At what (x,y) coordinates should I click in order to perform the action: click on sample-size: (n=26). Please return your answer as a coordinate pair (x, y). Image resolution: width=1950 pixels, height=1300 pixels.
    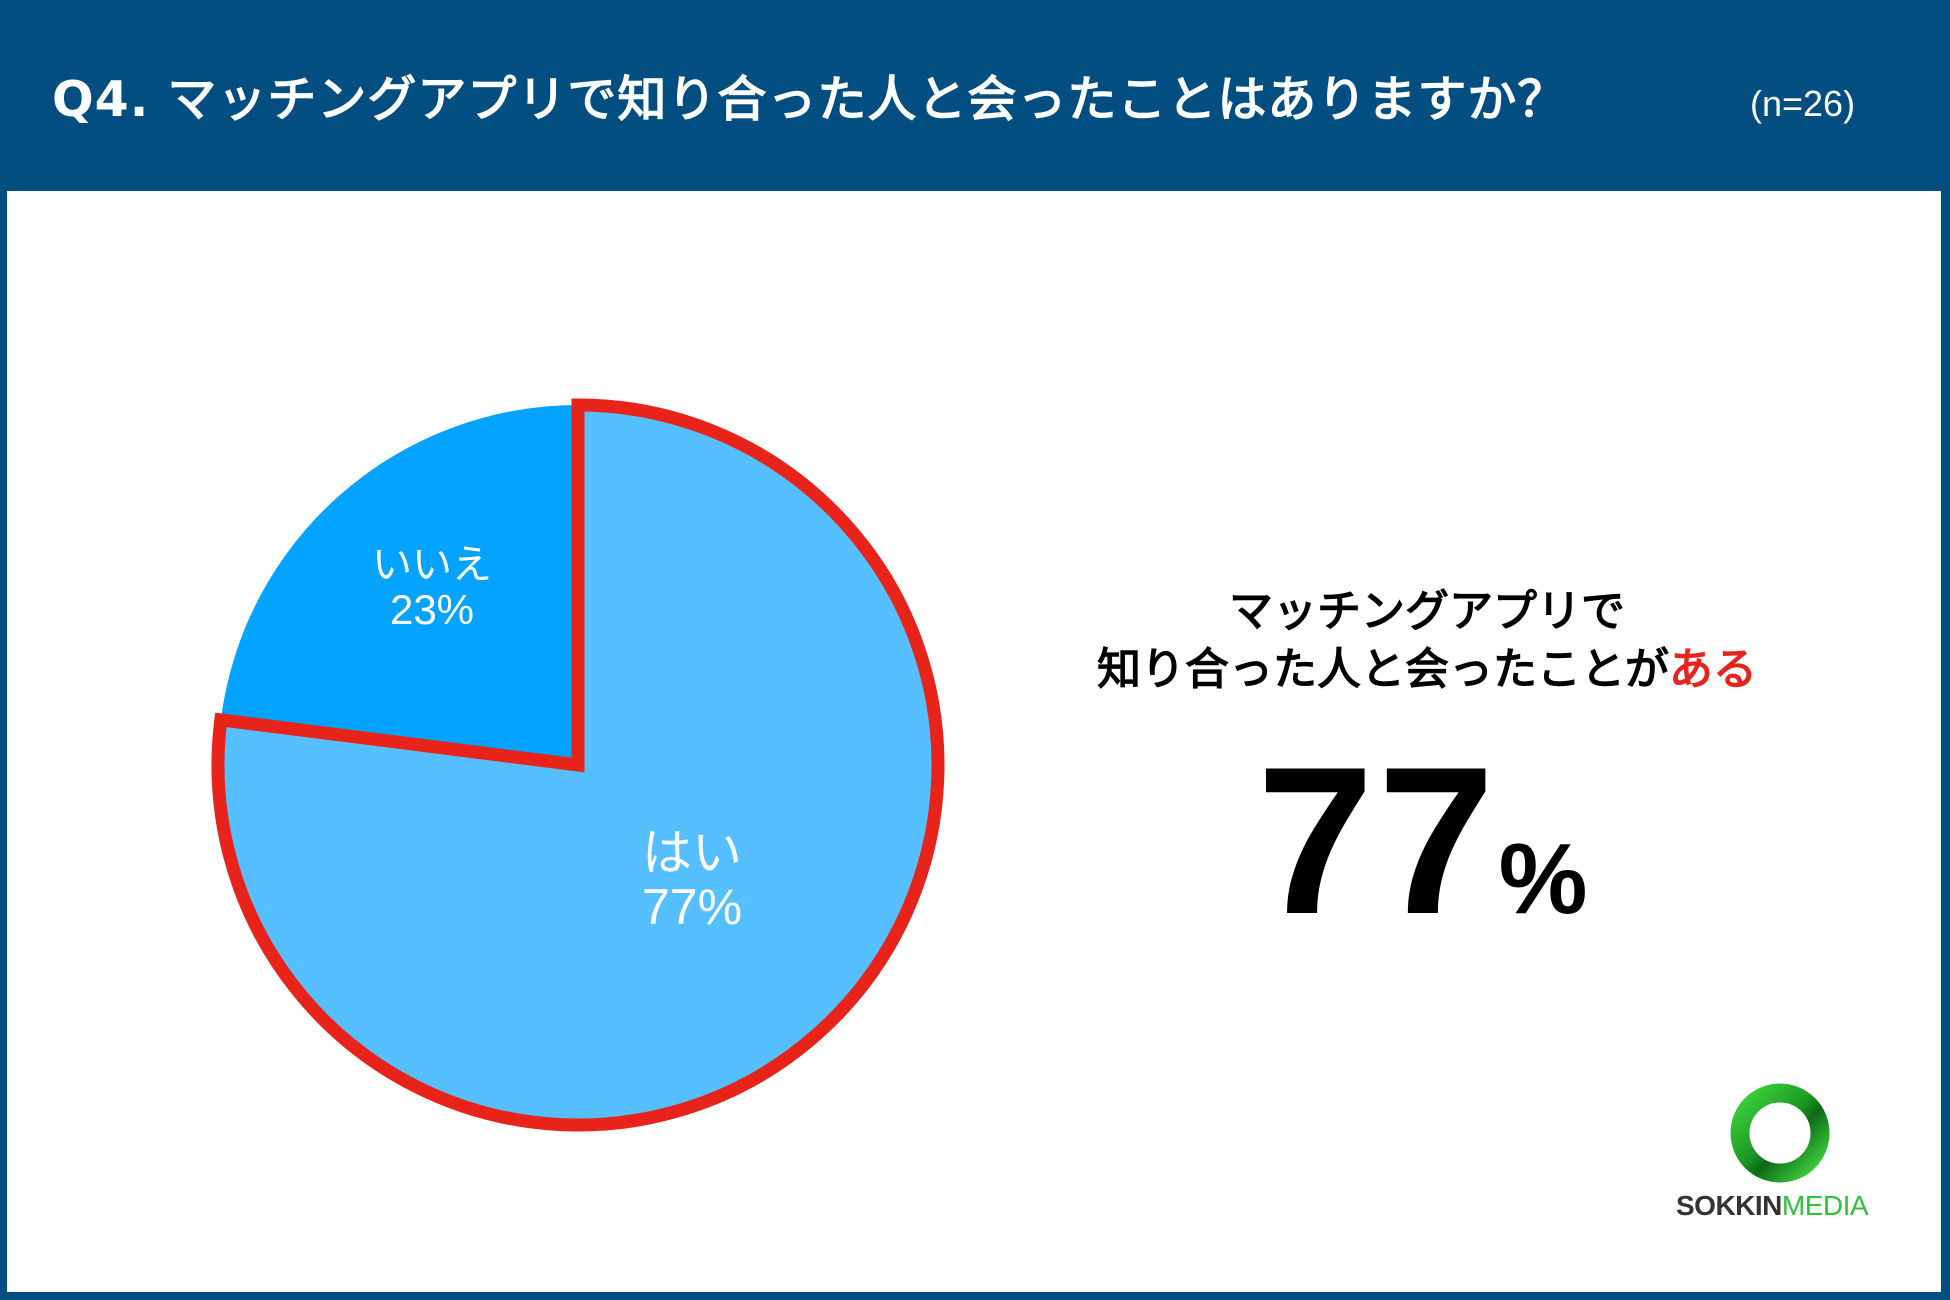
    Looking at the image, I should click on (1803, 103).